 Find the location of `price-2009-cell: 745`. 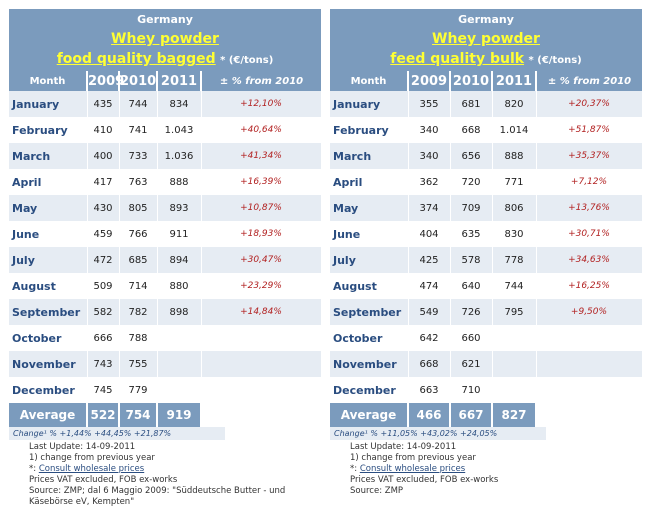

price-2009-cell: 745 is located at coordinates (103, 390).